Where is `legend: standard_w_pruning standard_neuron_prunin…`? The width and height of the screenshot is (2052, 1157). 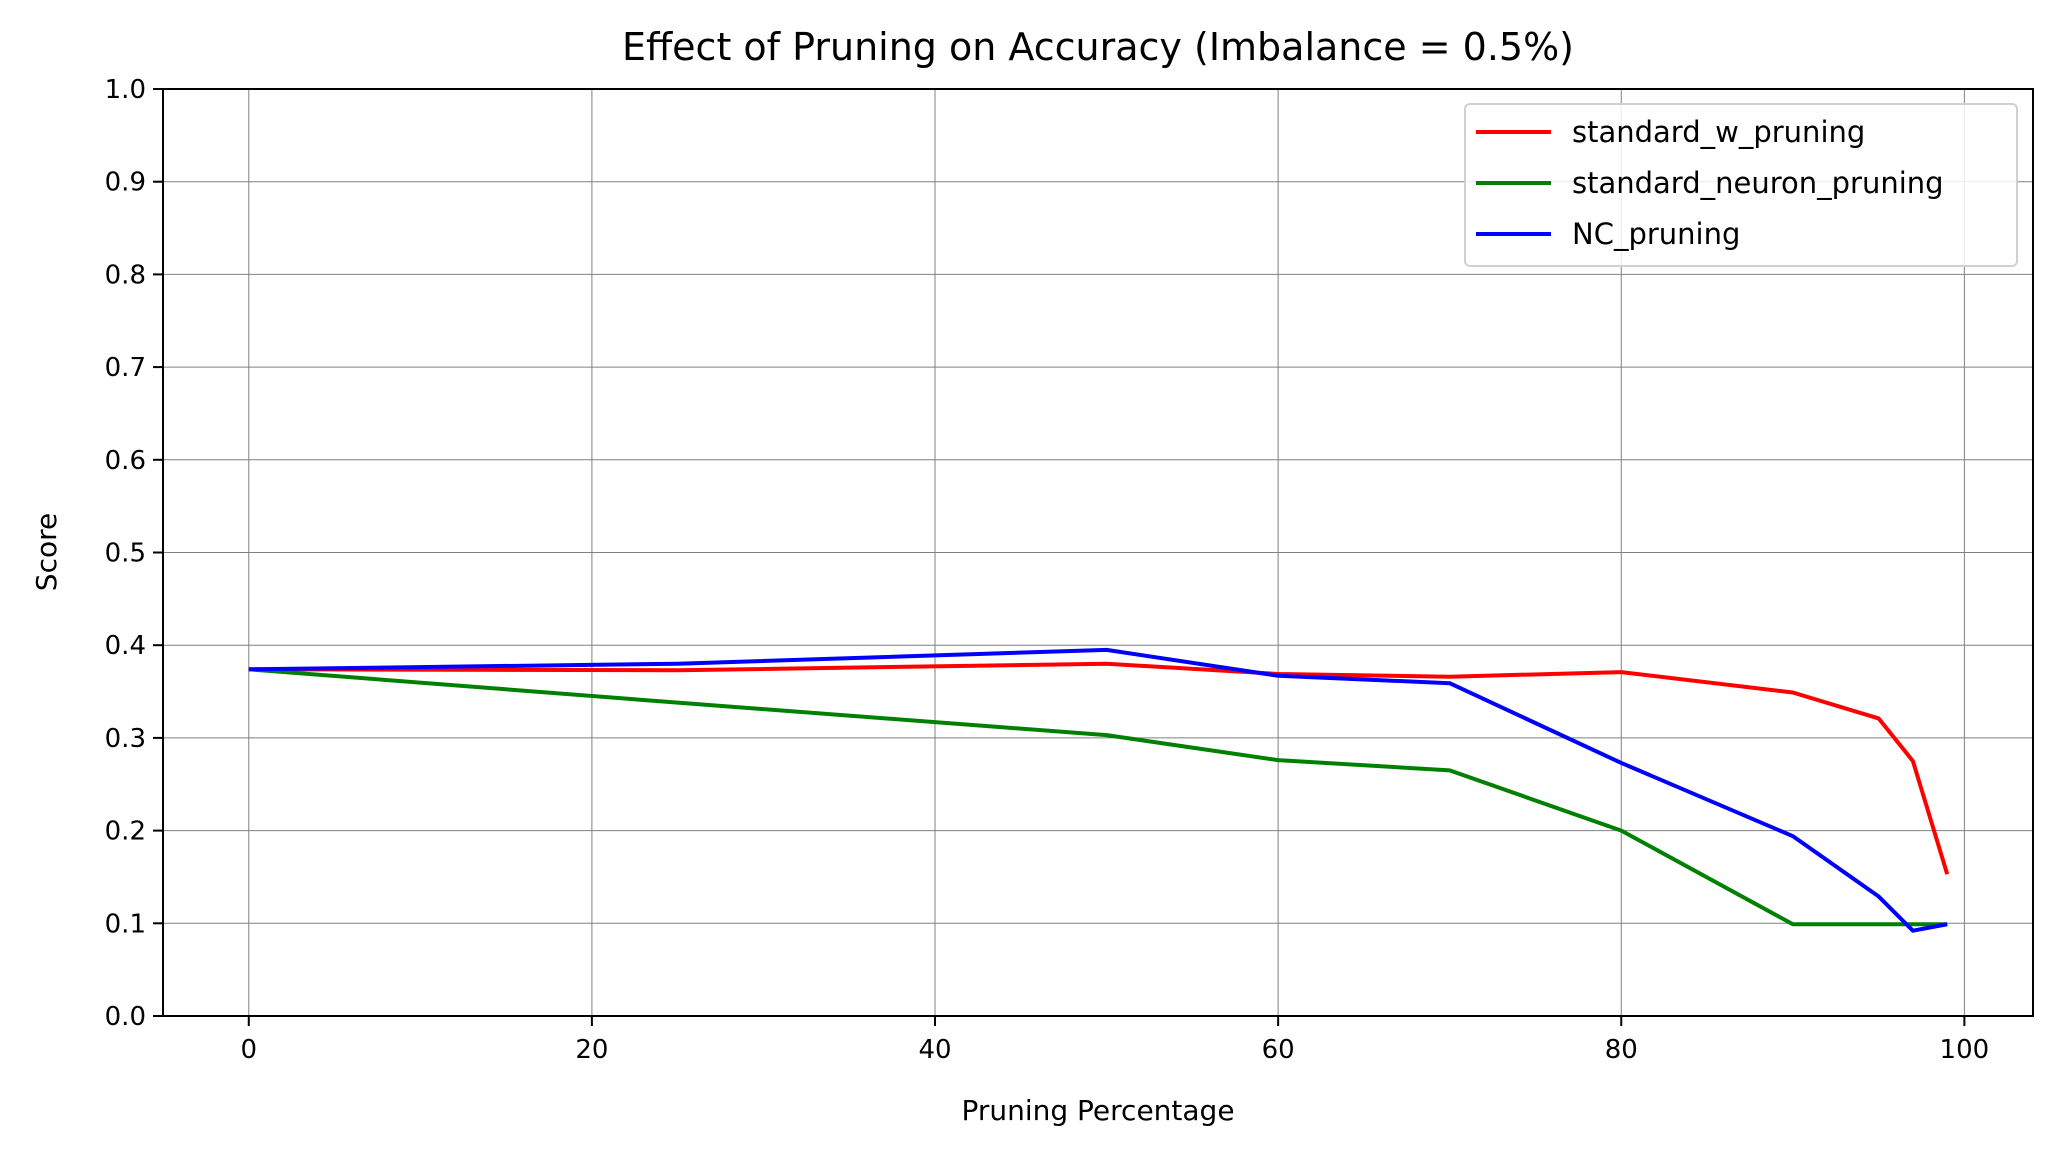
legend: standard_w_pruning standard_neuron_prunin… is located at coordinates (1741, 185).